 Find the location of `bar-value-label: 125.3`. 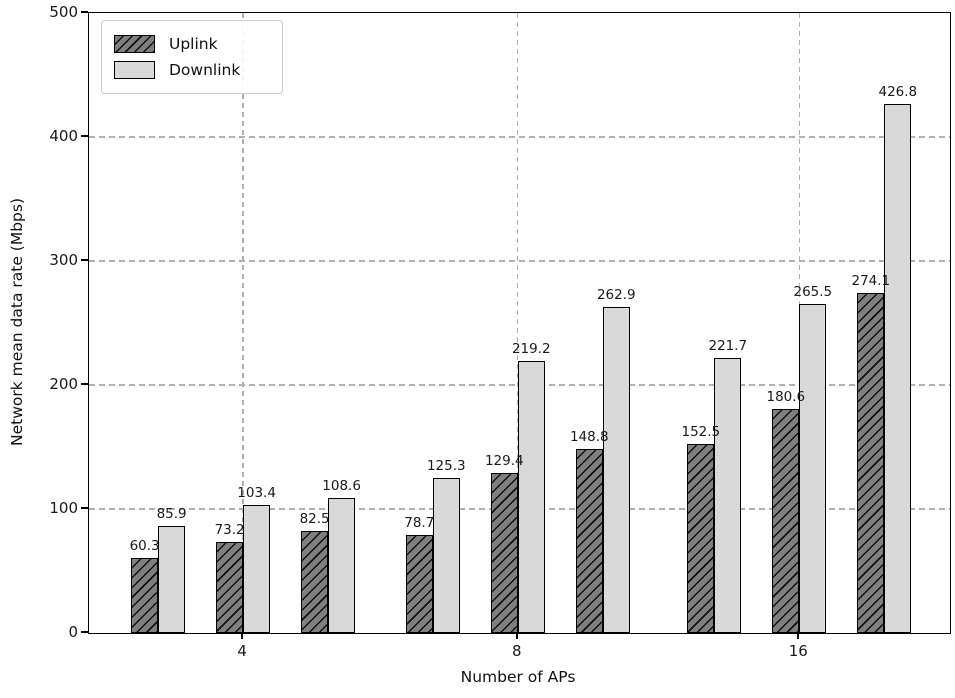

bar-value-label: 125.3 is located at coordinates (446, 465).